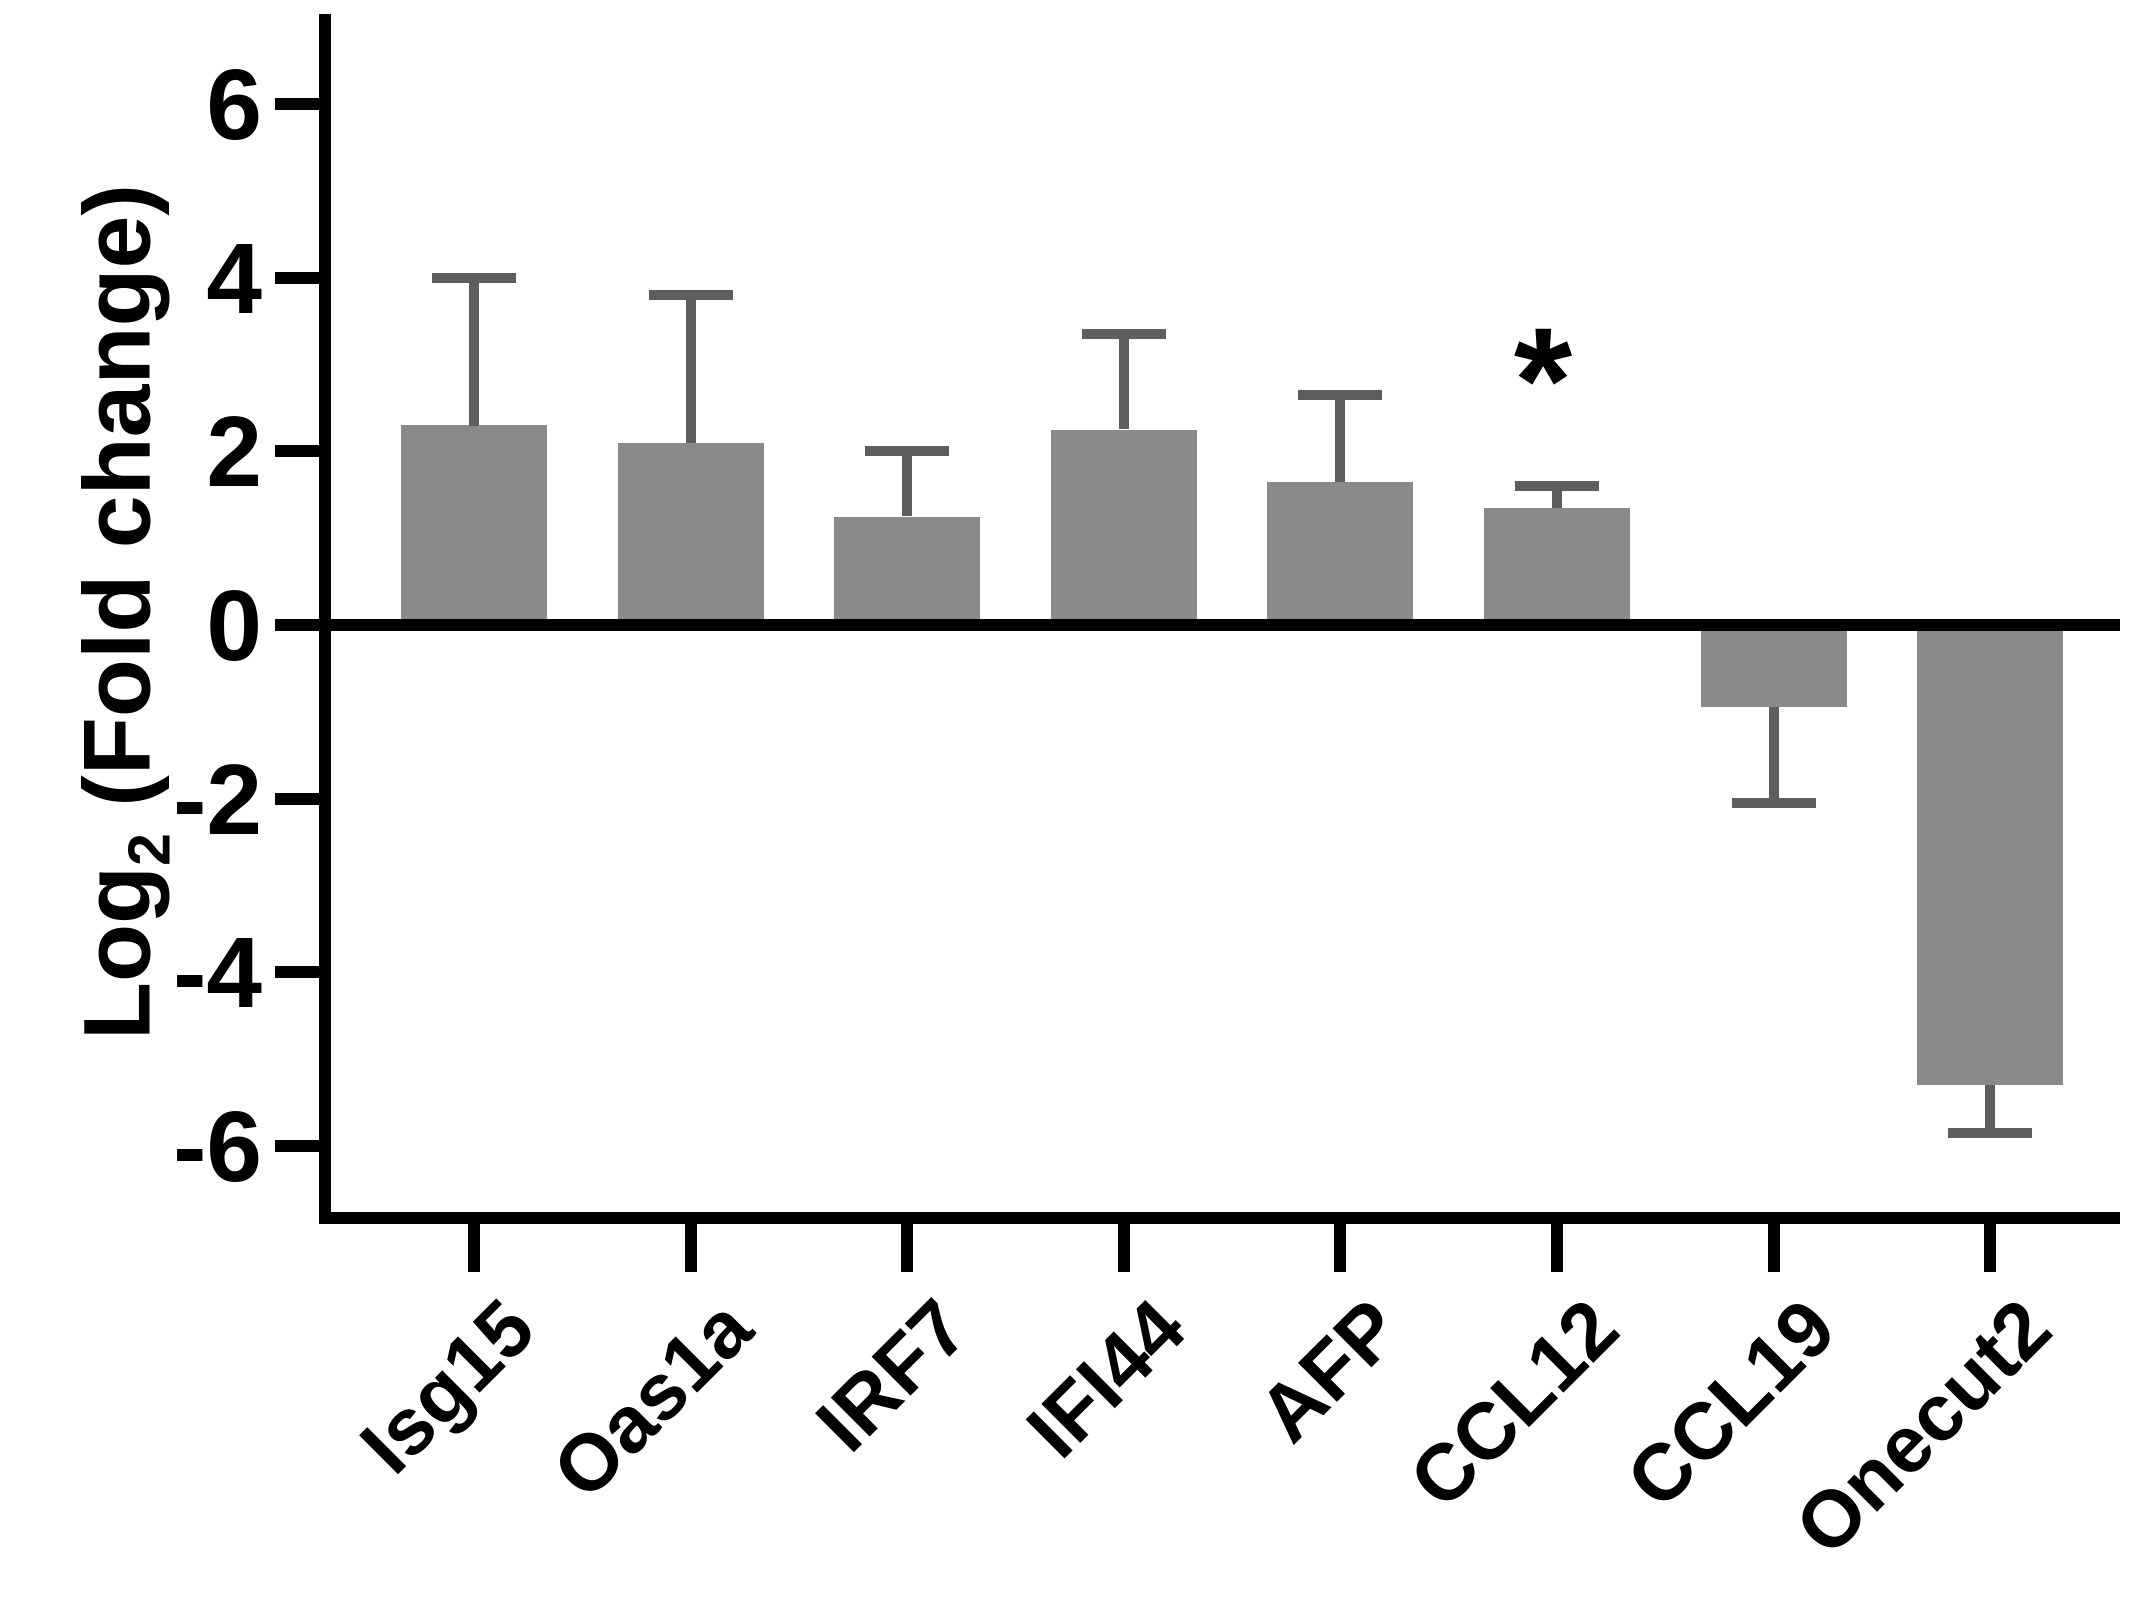 This screenshot has height=1604, width=2142. I want to click on y-tick-label: 2, so click(234, 452).